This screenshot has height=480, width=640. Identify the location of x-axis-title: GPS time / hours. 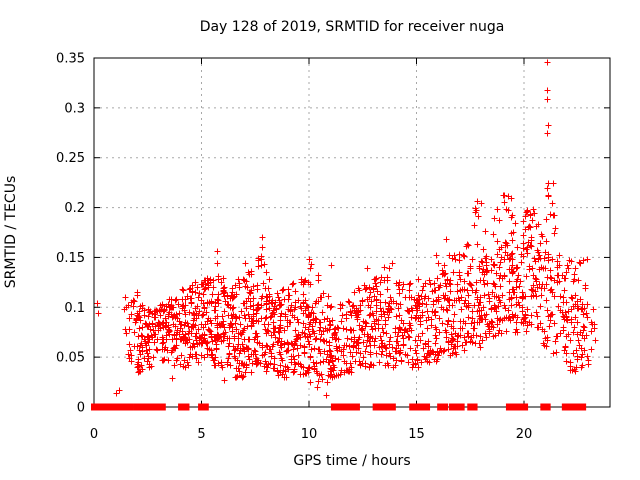
(352, 461).